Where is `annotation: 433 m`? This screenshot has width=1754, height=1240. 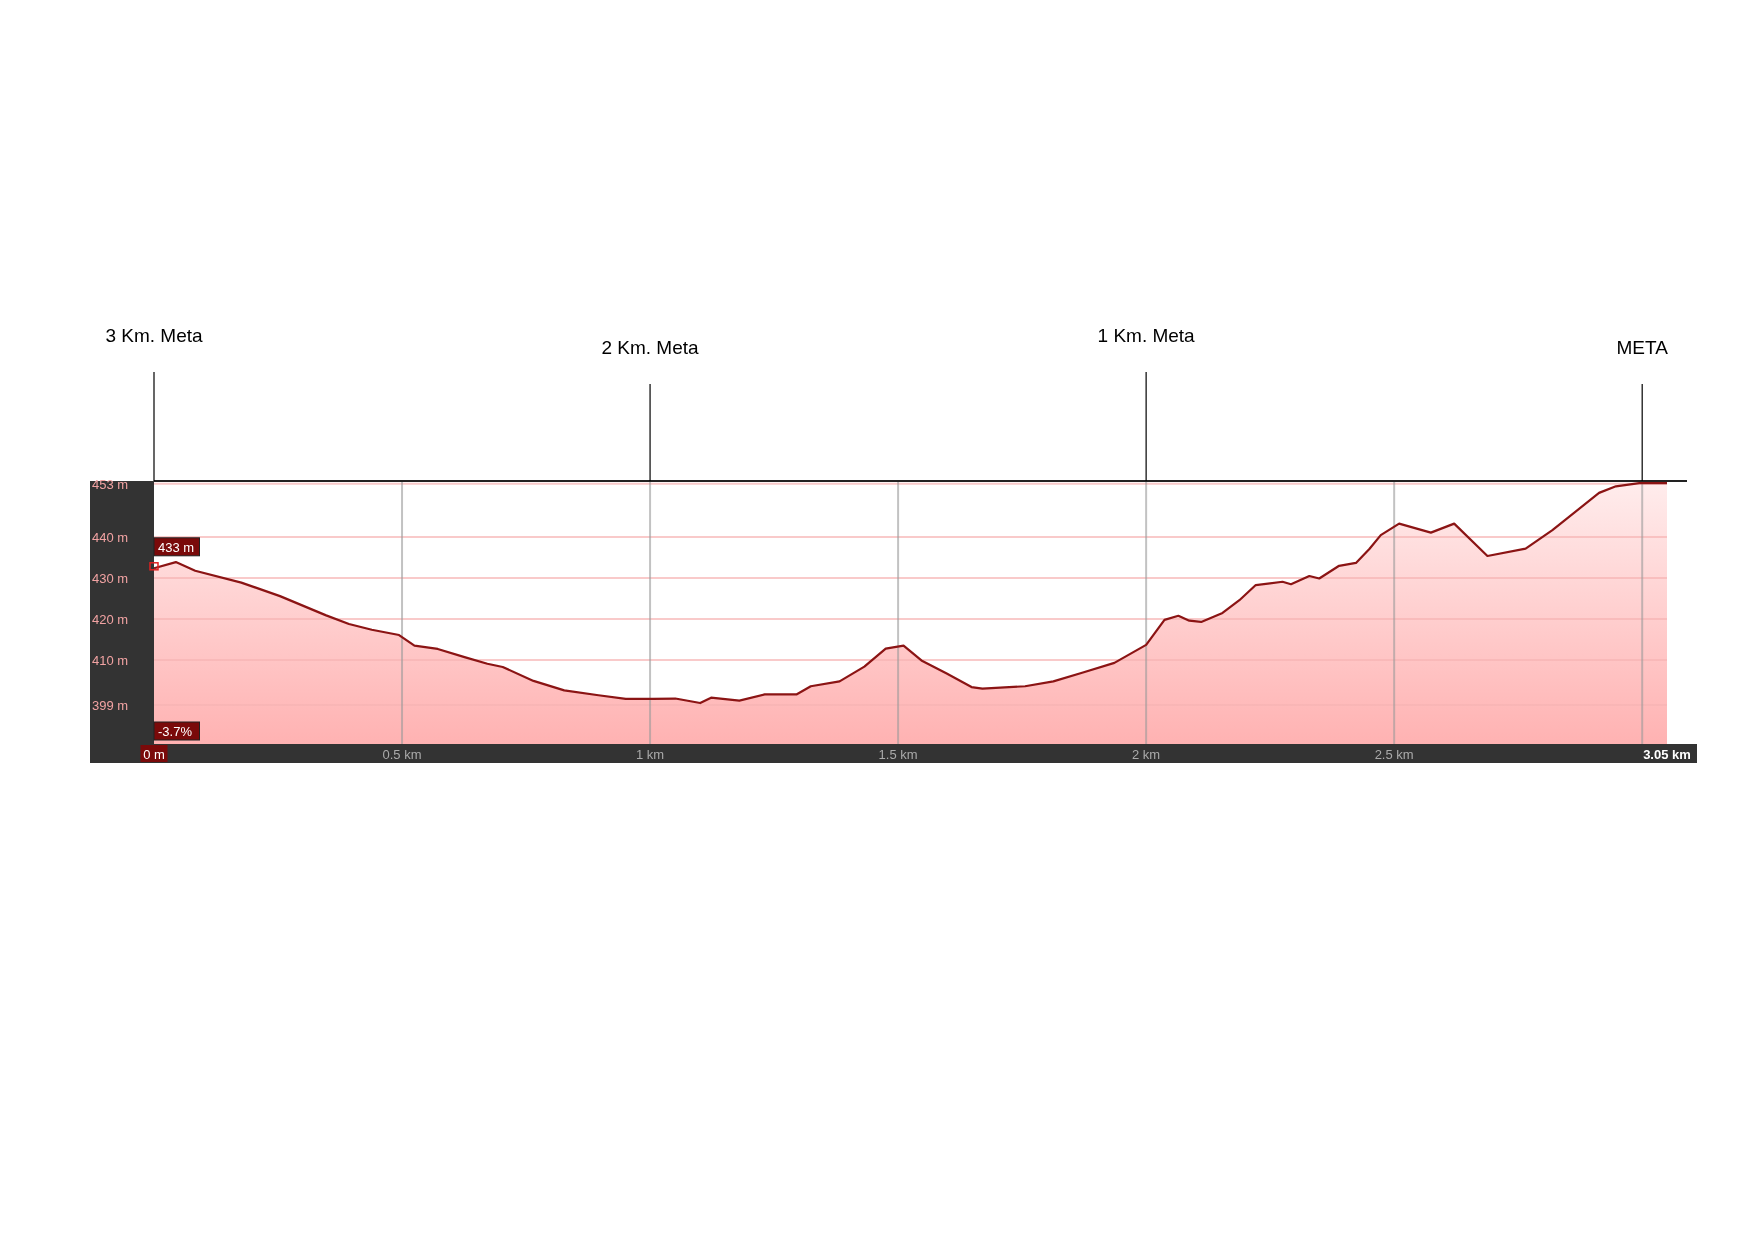
annotation: 433 m is located at coordinates (176, 547).